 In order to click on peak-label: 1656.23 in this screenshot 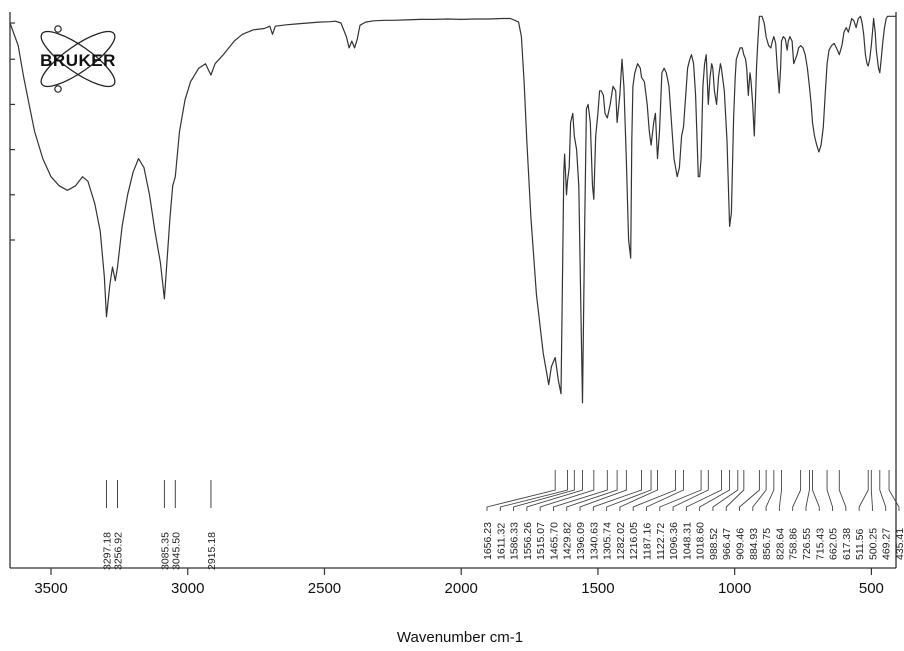, I will do `click(488, 541)`.